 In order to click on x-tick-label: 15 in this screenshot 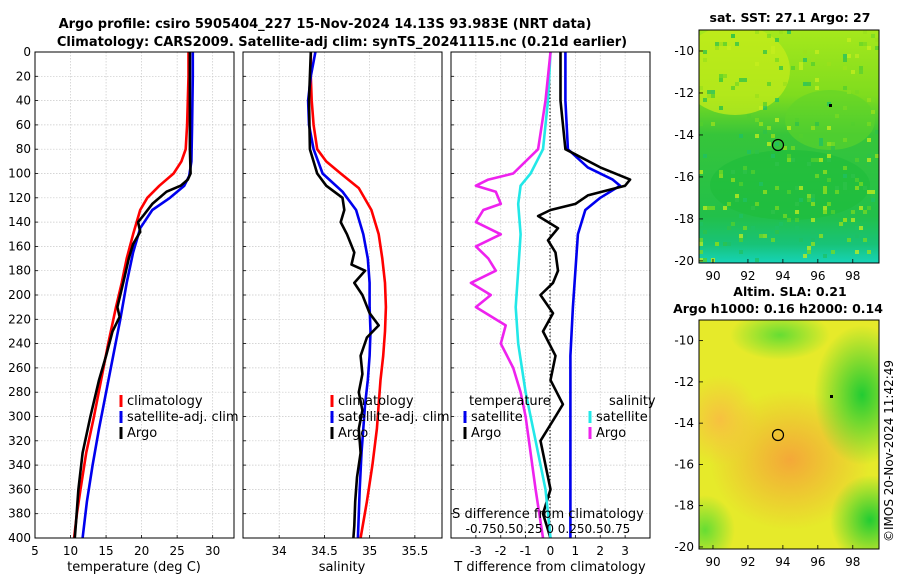, I will do `click(105, 551)`.